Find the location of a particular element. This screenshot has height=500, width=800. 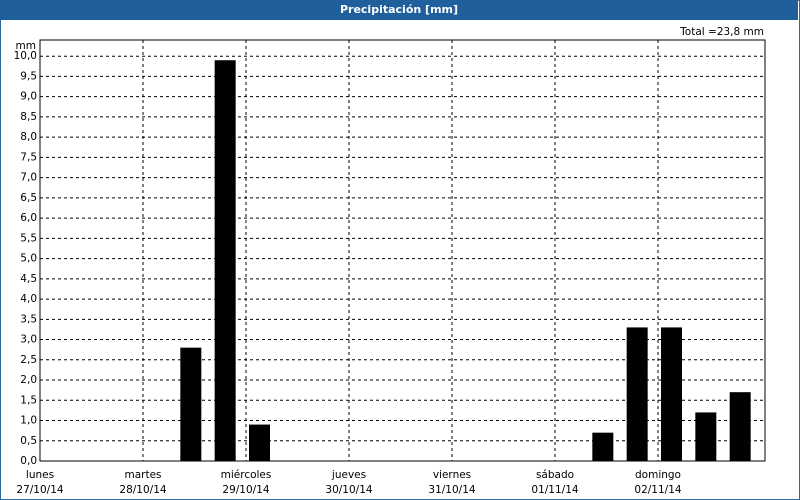

x-tick-date: 28/10/14 is located at coordinates (142, 490).